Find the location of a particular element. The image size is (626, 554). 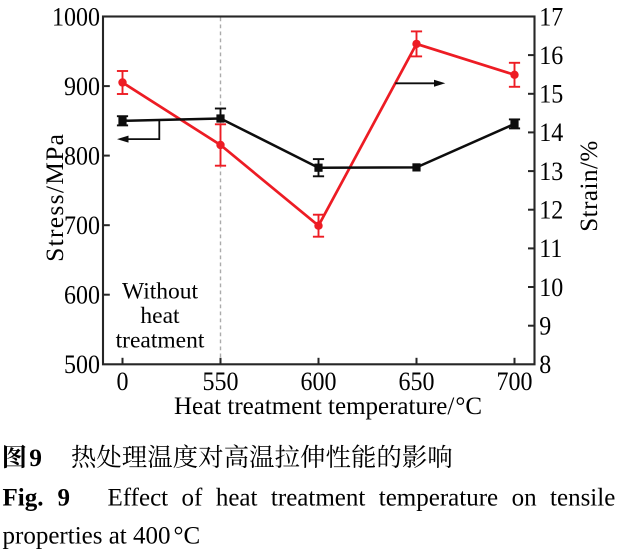

svg-text: Heat treatment temperature/°C is located at coordinates (328, 406).